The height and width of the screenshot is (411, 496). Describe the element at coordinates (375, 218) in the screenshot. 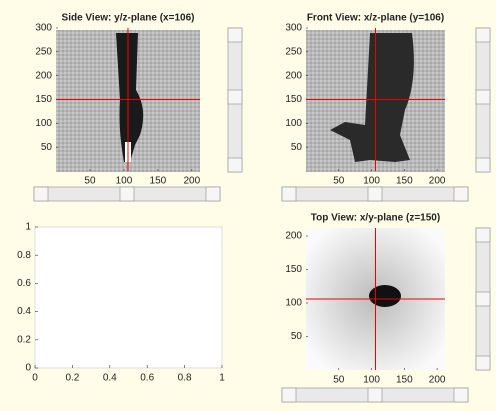

I see `view-title: Top View: x/y-plane (z=150)` at that location.